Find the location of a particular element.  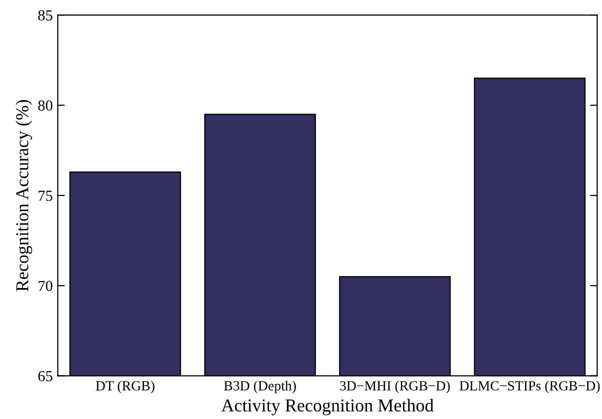

y-axis-title: Recognition Accuracy (%) is located at coordinates (24, 196).